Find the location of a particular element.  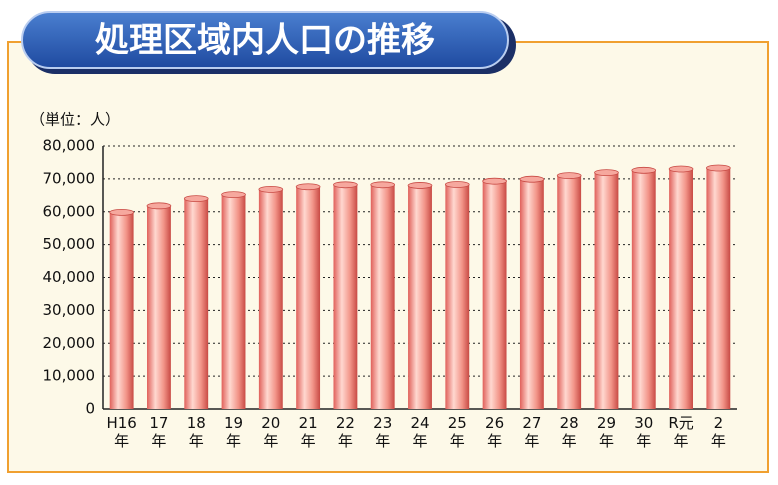

x-tick-label: 21 年 is located at coordinates (308, 432).